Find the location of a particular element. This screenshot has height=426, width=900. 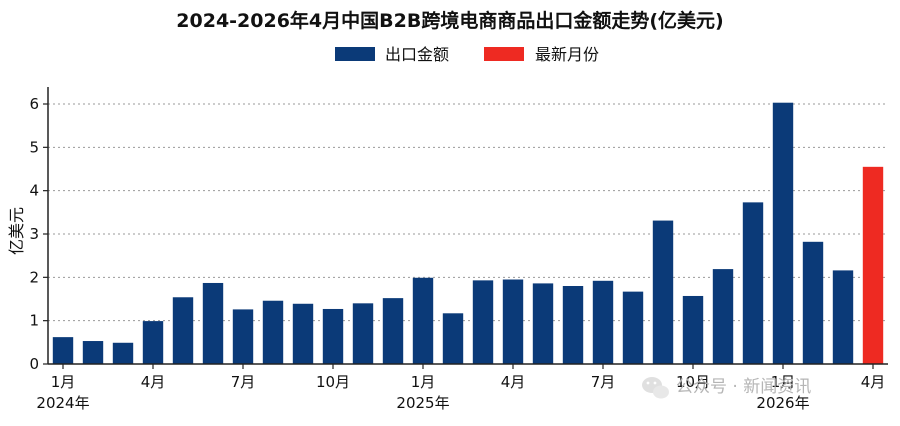

year-label: 2025年 is located at coordinates (422, 403).